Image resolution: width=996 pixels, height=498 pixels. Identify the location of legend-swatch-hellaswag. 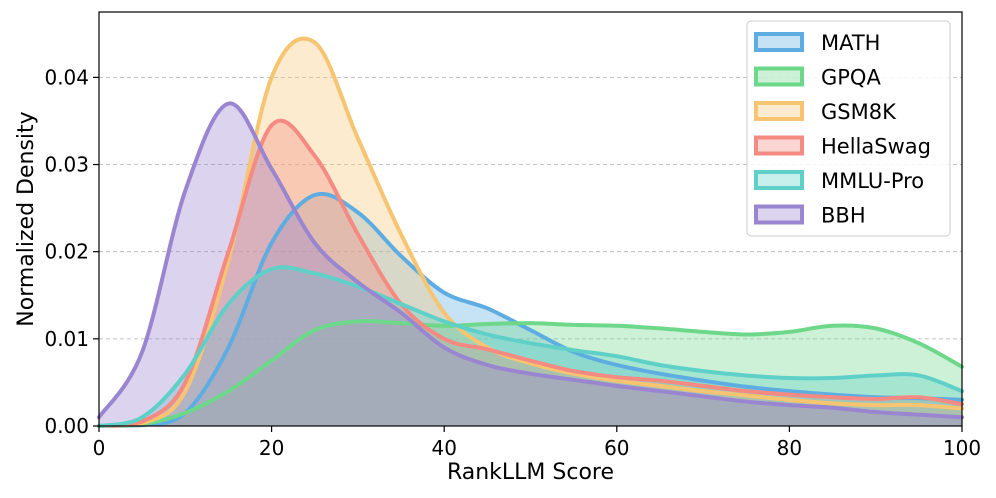
(779, 145).